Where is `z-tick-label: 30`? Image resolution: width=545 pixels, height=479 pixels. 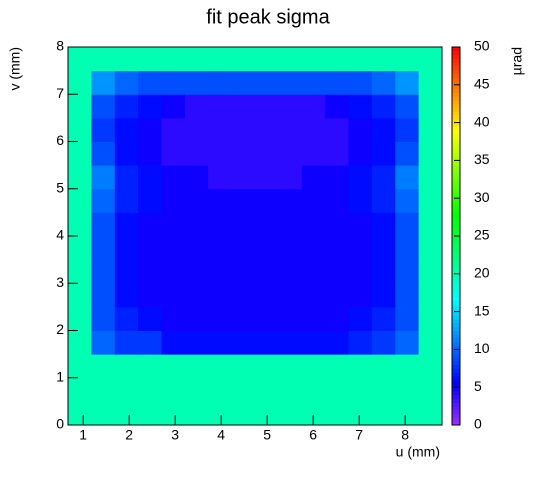 z-tick-label: 30 is located at coordinates (482, 197).